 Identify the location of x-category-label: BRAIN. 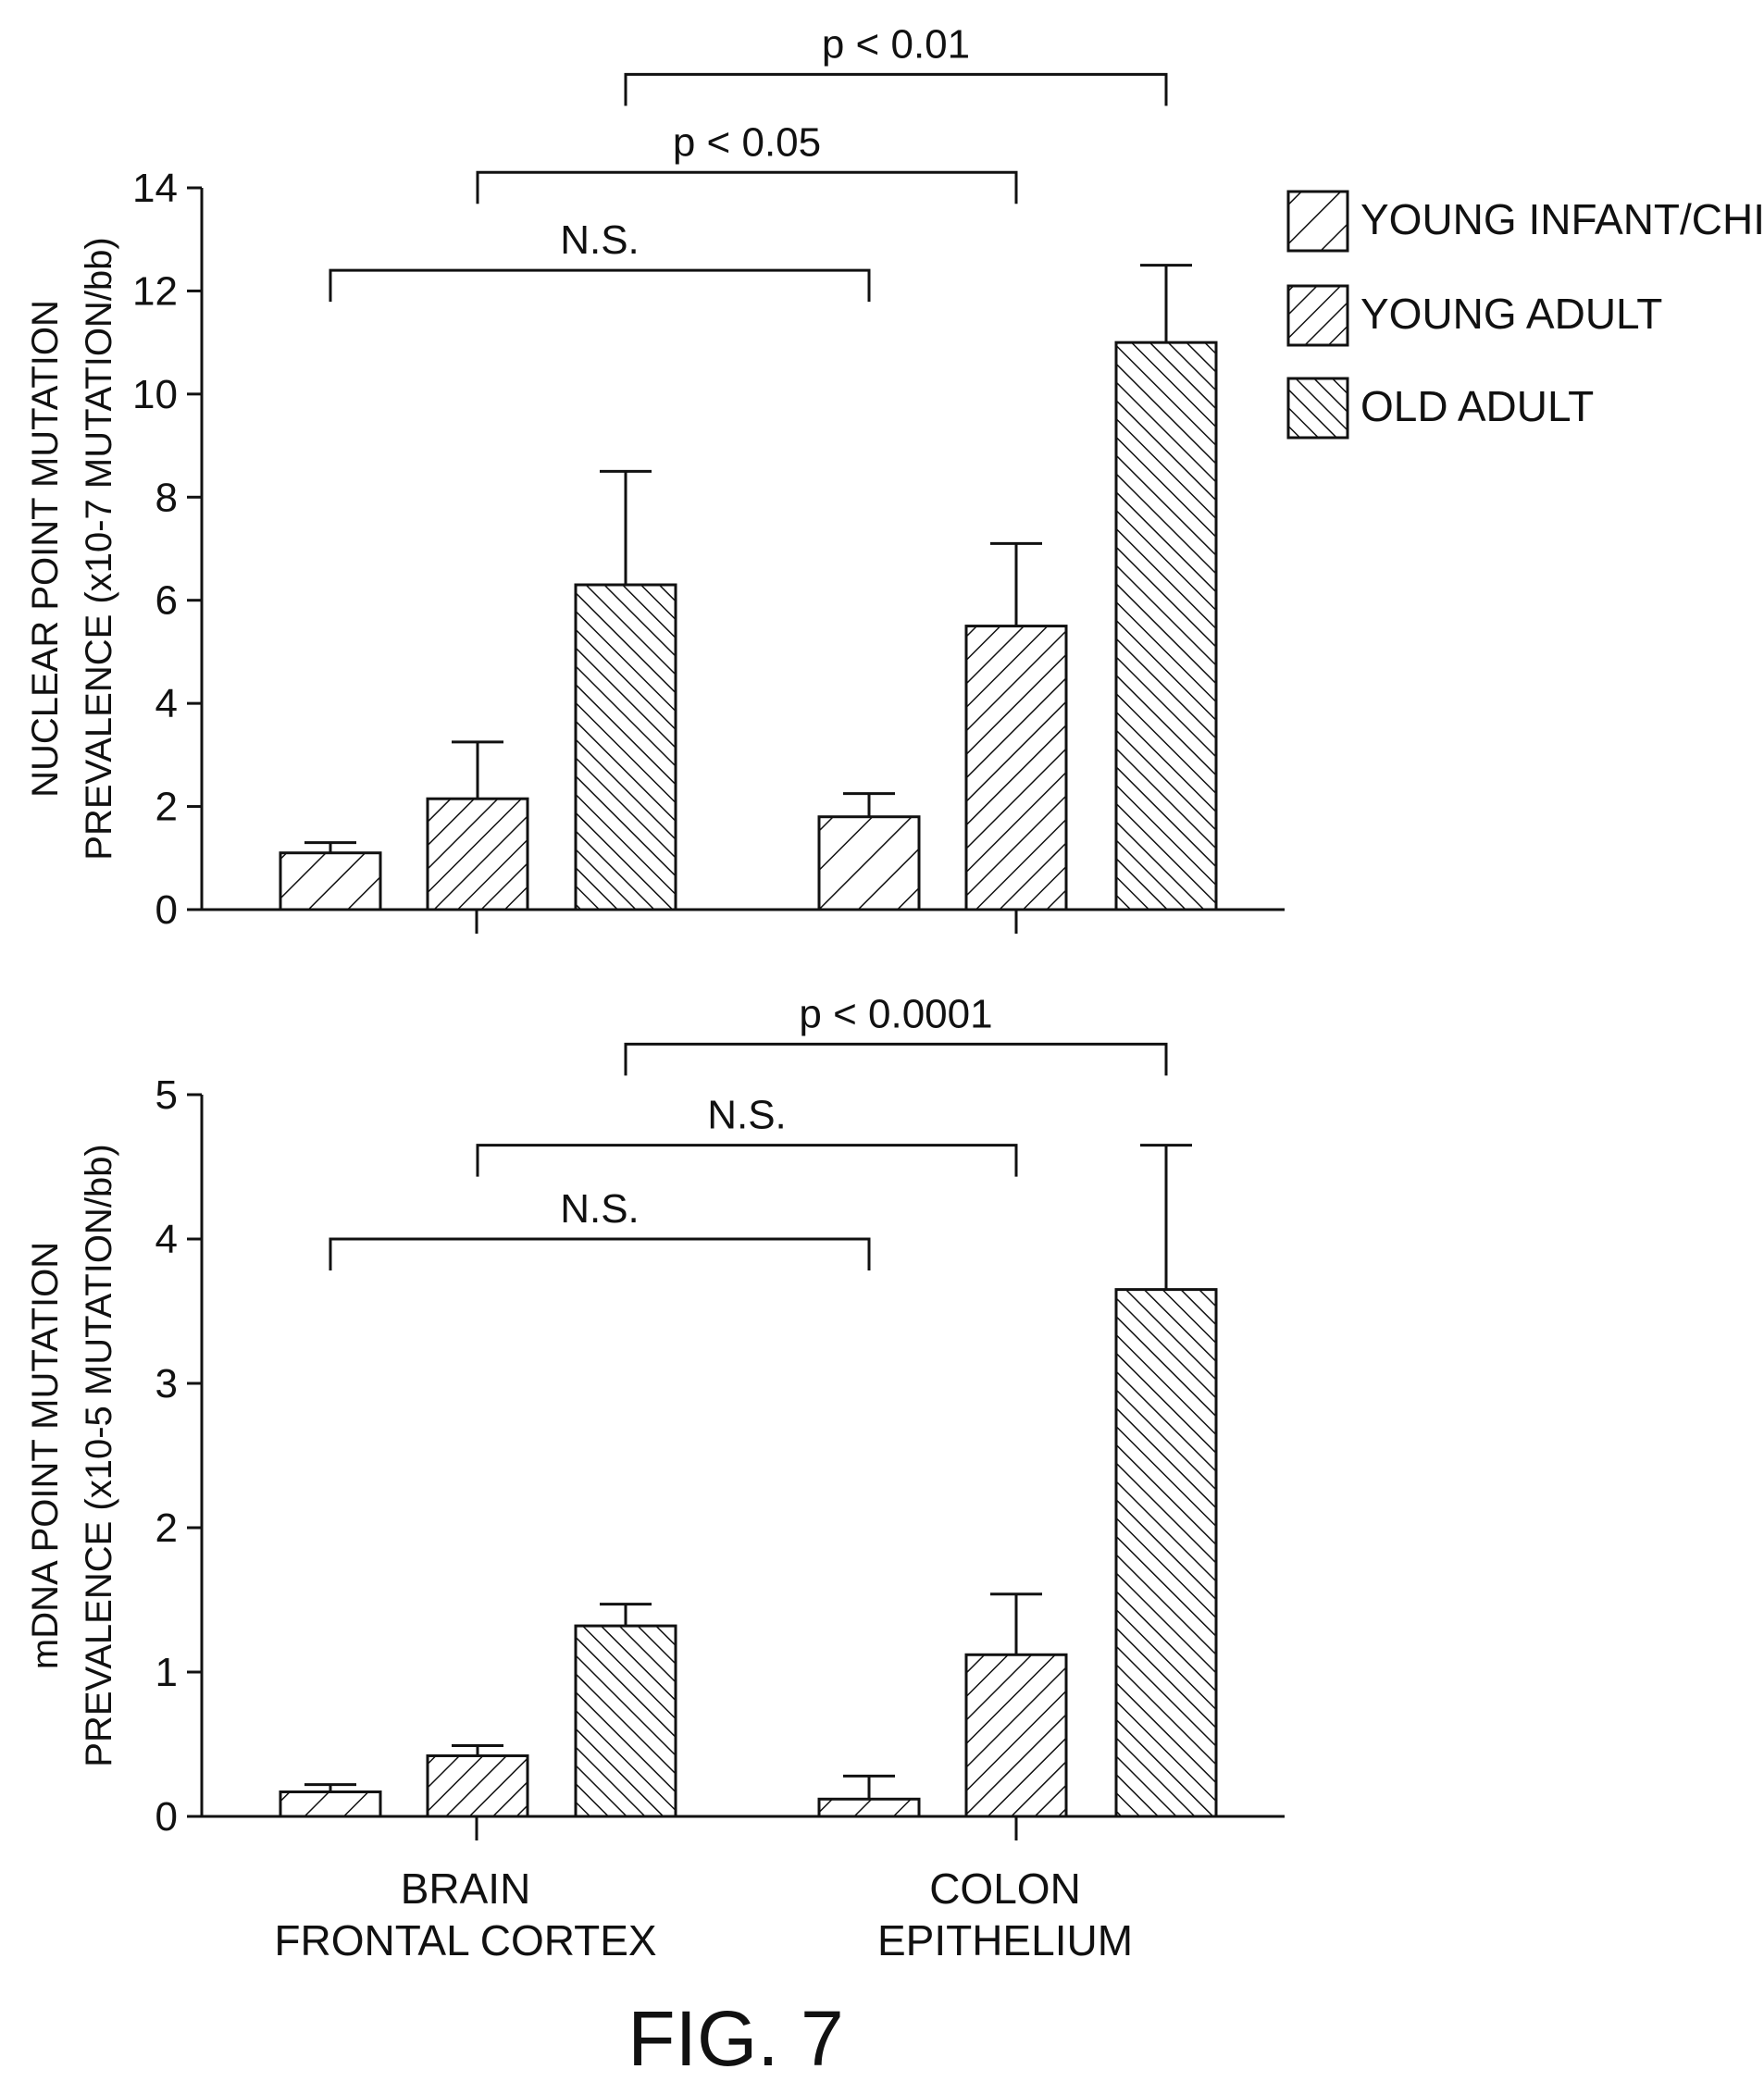
(466, 1889).